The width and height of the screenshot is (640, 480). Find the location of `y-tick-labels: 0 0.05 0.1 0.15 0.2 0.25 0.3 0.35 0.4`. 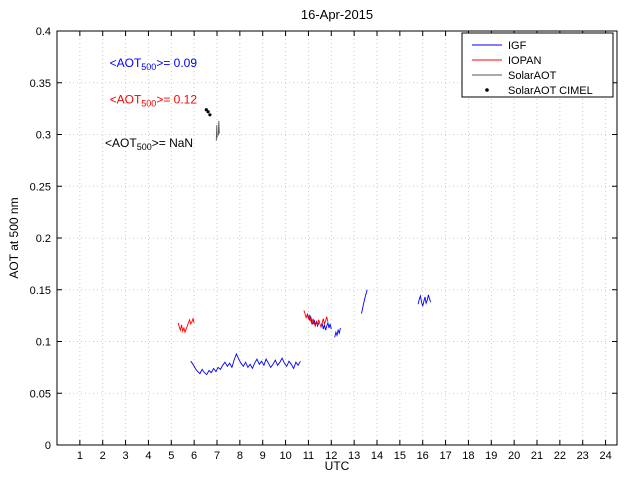

y-tick-labels: 0 0.05 0.1 0.15 0.2 0.25 0.3 0.35 0.4 is located at coordinates (40, 239).